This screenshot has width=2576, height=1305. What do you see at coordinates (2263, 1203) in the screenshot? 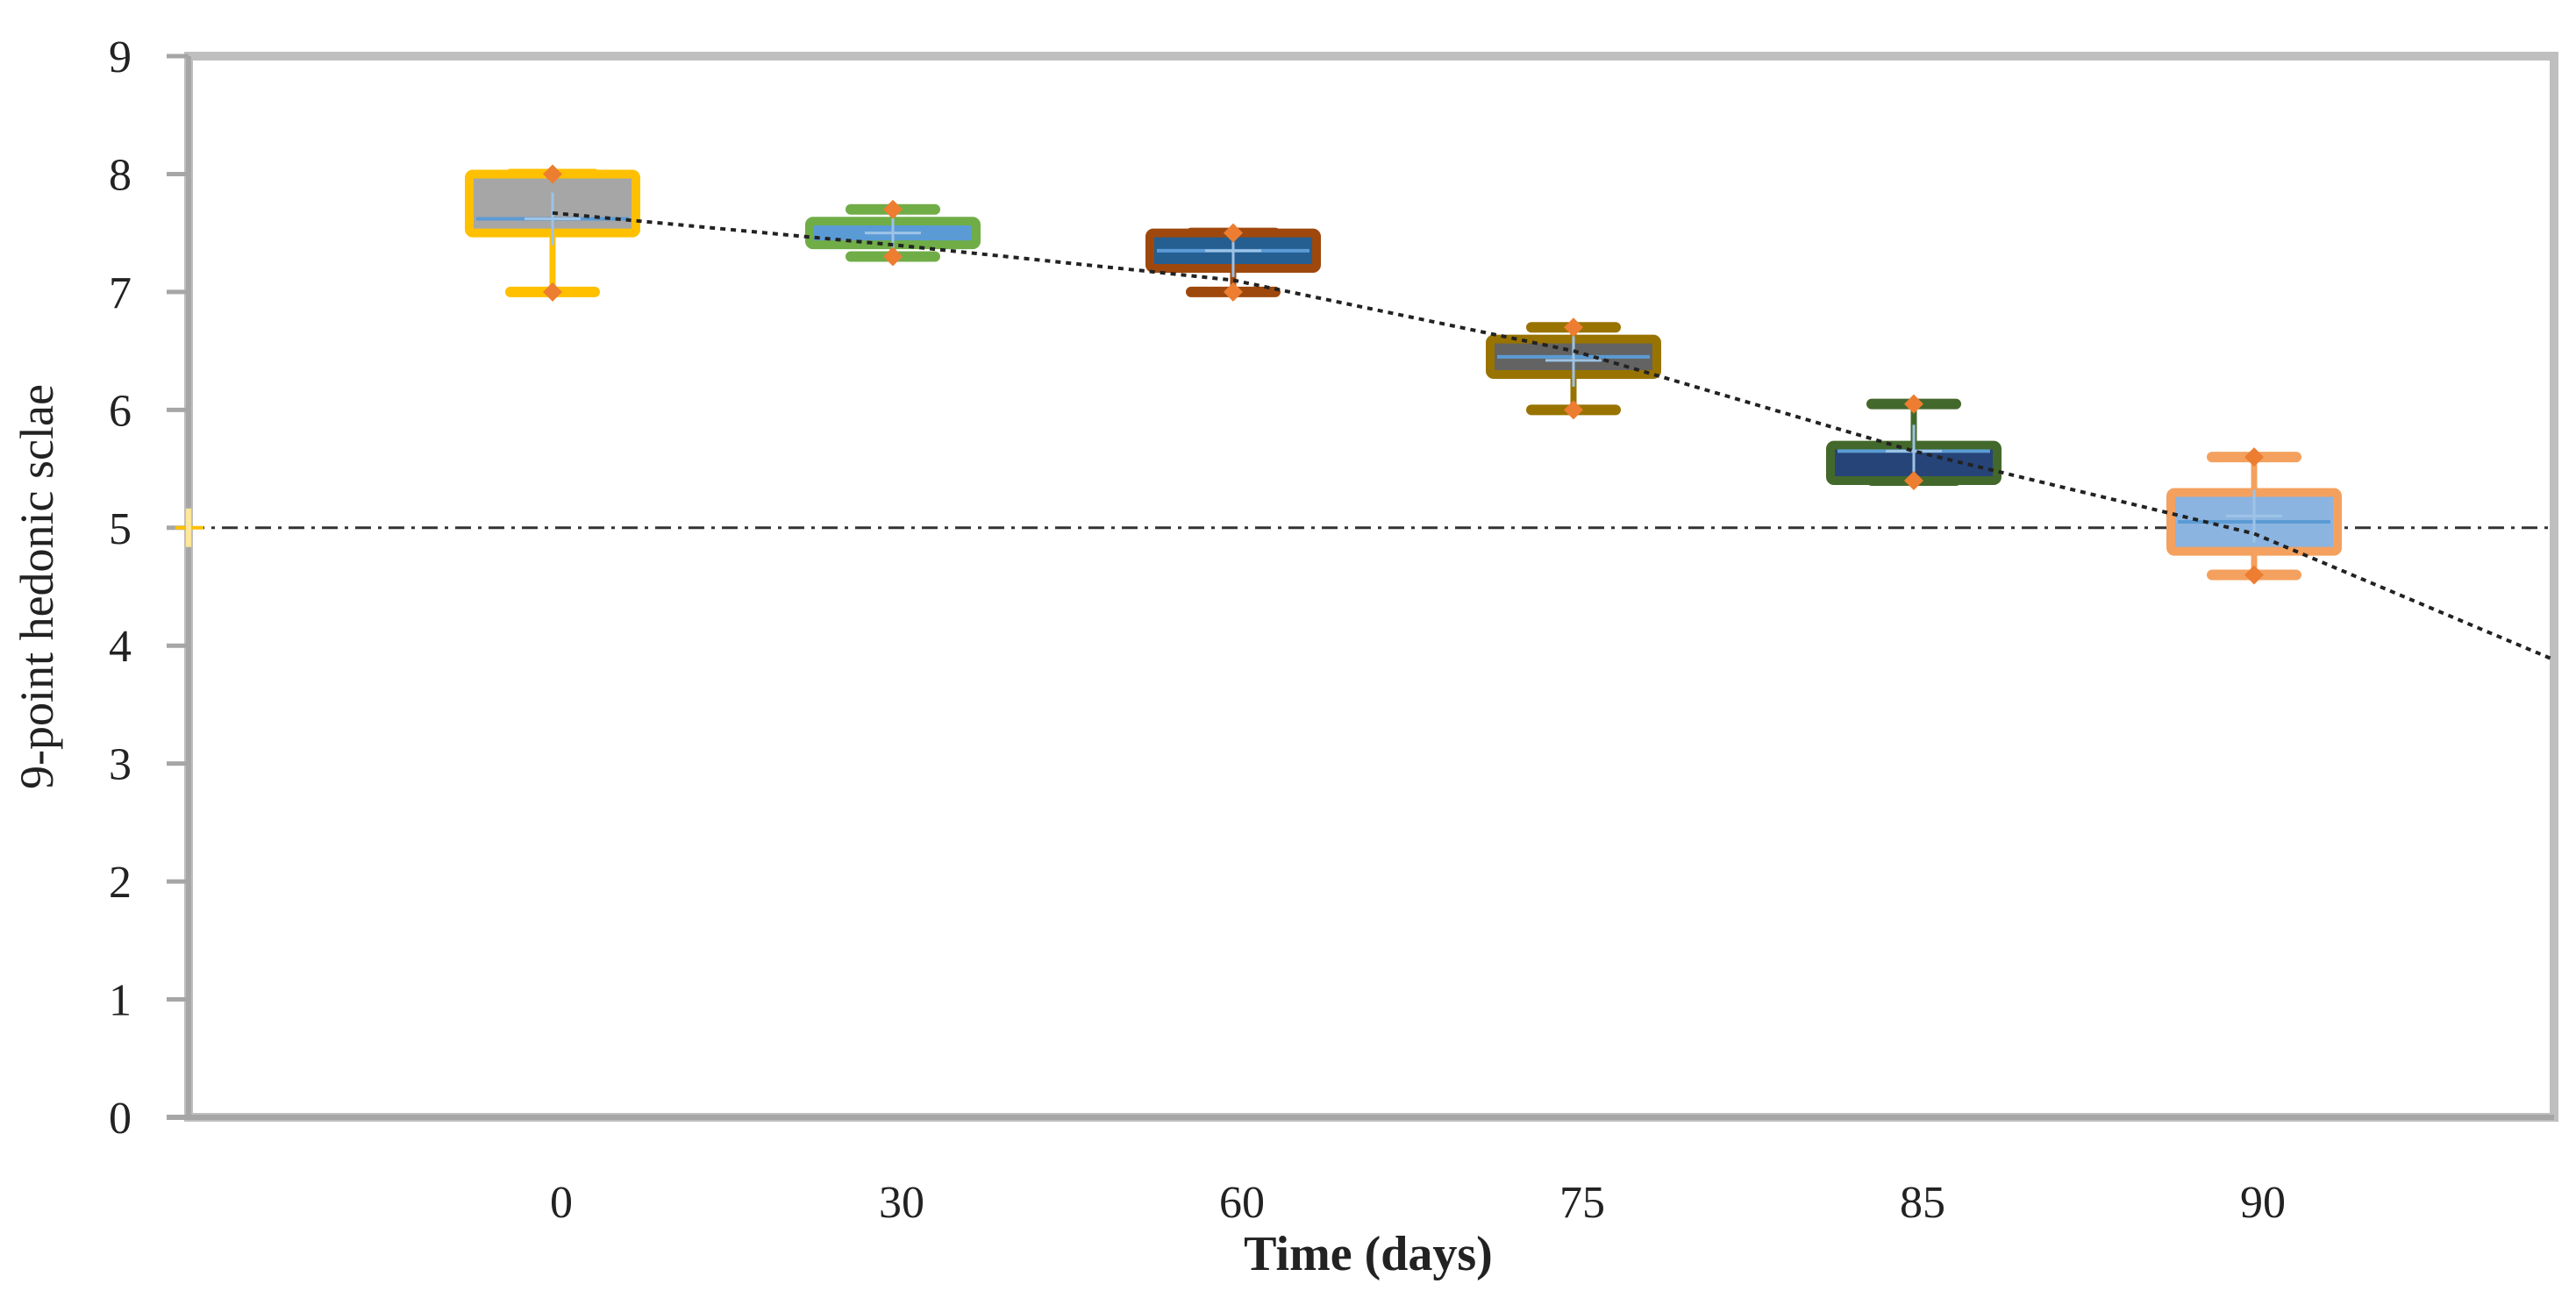
I see `x-tick-label: 90` at bounding box center [2263, 1203].